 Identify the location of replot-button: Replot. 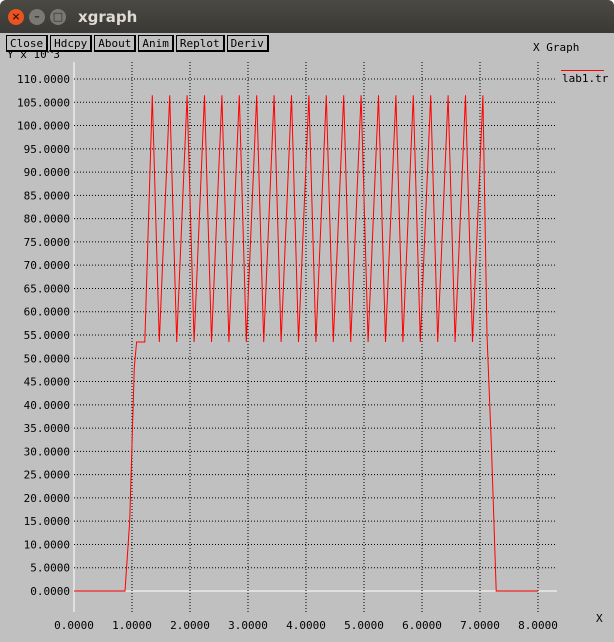
(200, 43).